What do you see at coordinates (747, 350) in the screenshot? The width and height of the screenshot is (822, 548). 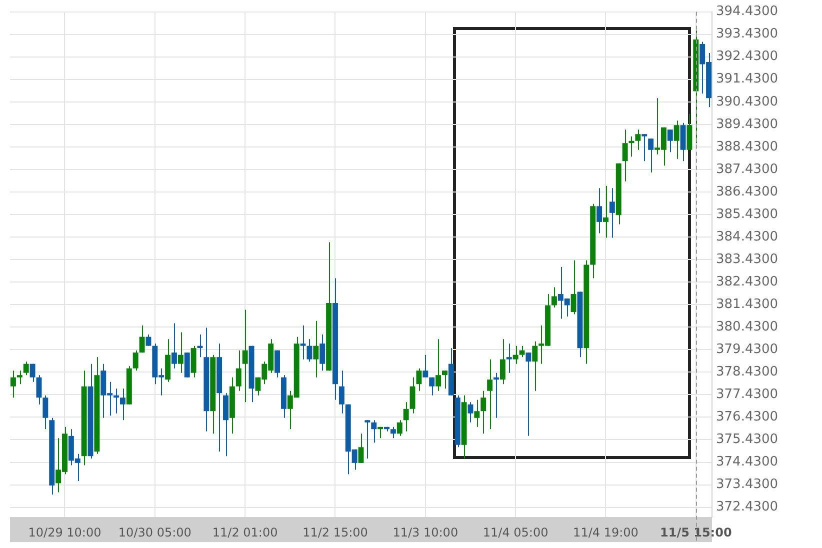 I see `y-tick-label: 379.4300` at bounding box center [747, 350].